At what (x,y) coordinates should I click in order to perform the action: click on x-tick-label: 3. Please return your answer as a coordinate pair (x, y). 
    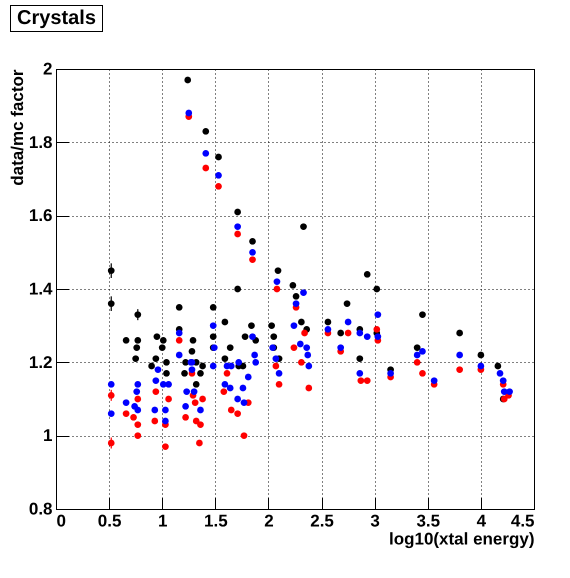
    Looking at the image, I should click on (375, 521).